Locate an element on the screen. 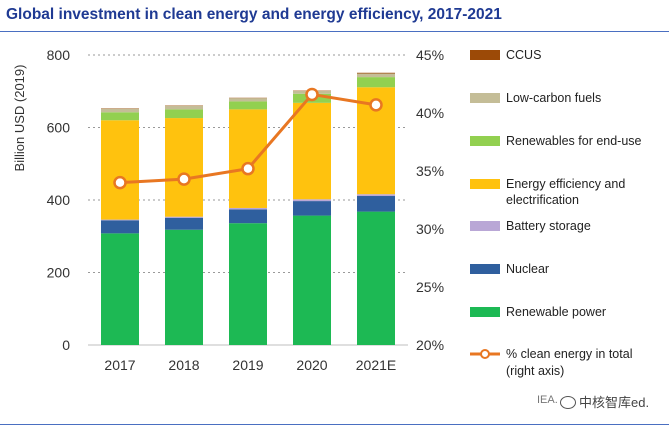 This screenshot has width=669, height=432. legend-label: Renewable power is located at coordinates (556, 312).